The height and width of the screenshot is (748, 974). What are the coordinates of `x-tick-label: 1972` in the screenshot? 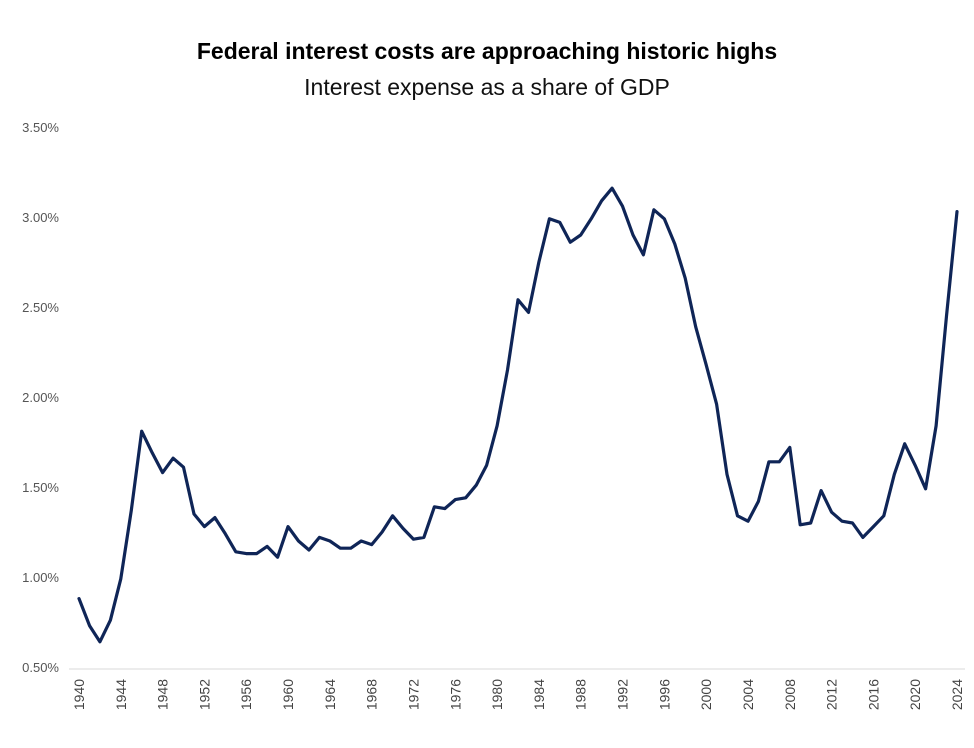 It's located at (413, 694).